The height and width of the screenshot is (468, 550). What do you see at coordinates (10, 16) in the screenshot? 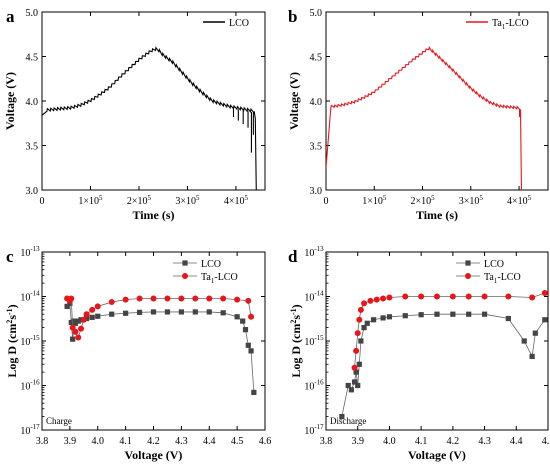
I see `panel-label: a` at bounding box center [10, 16].